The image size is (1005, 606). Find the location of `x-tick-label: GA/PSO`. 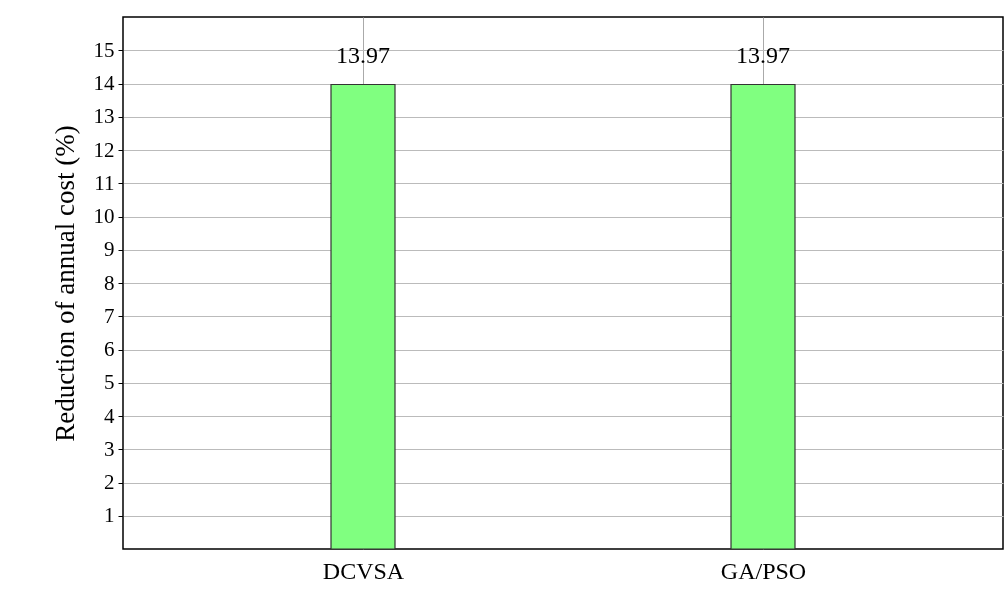

x-tick-label: GA/PSO is located at coordinates (763, 570).